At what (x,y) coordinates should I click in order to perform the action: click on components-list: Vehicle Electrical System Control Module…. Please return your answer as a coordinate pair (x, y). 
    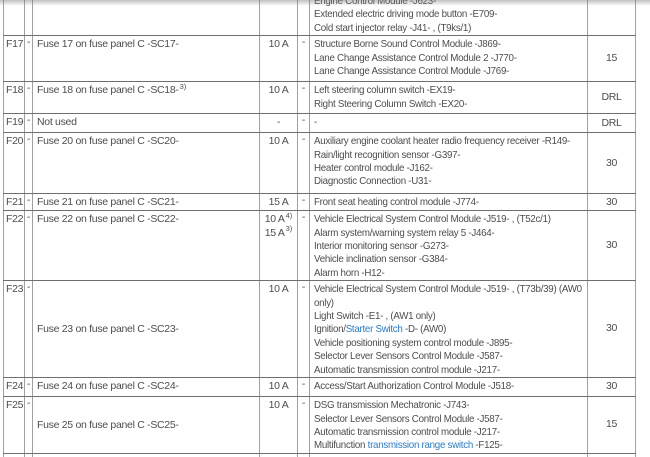
    Looking at the image, I should click on (449, 245).